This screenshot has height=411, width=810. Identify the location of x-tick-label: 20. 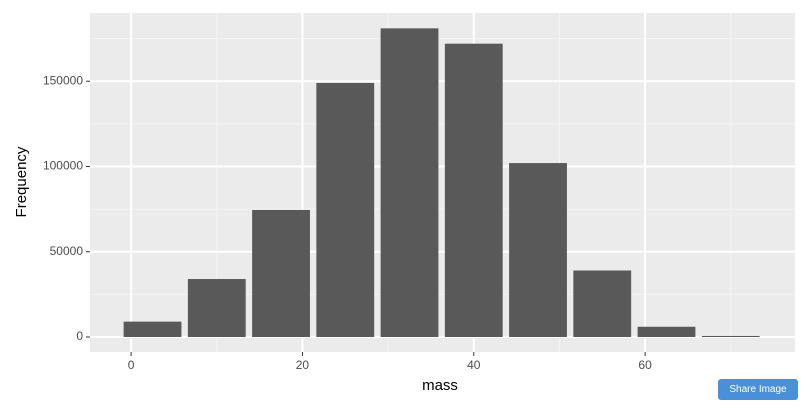
(303, 365).